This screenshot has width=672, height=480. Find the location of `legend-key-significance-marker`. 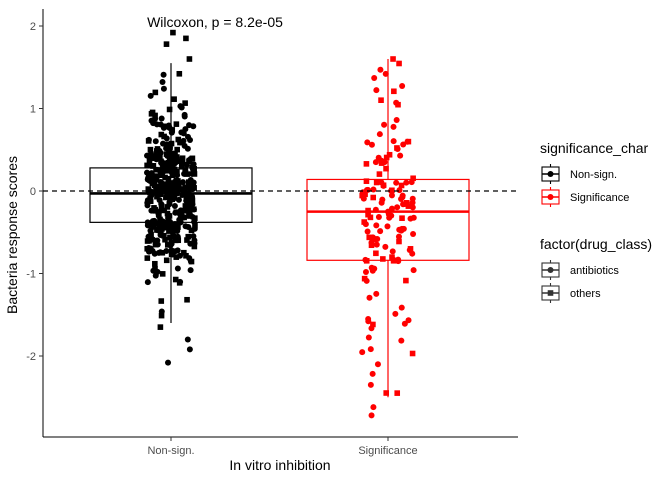

legend-key-significance-marker is located at coordinates (550, 174).